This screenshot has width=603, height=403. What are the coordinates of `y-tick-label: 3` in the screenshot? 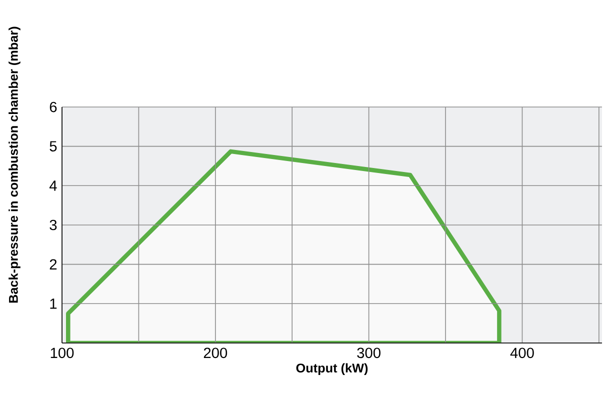 It's located at (53, 225).